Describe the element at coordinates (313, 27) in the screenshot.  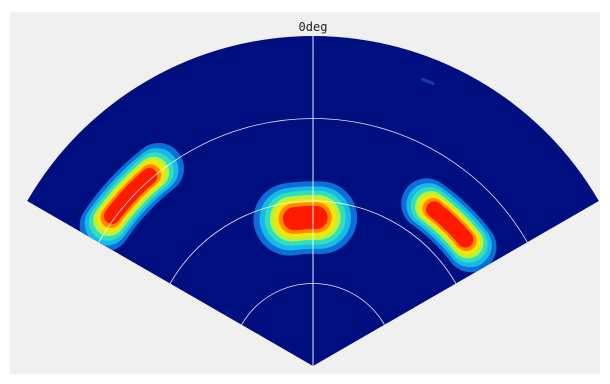
I see `angle-tick-label: 0deg` at that location.